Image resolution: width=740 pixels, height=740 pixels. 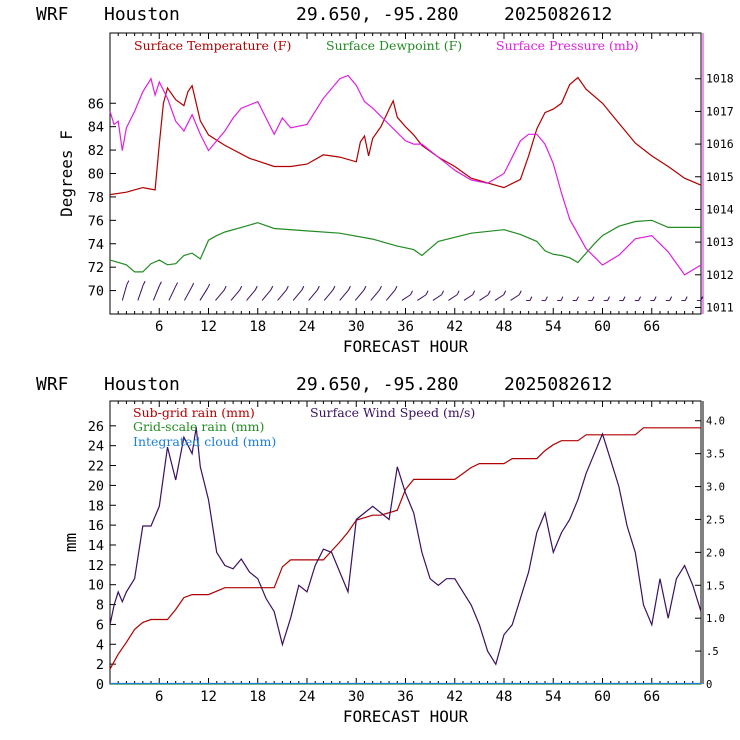 I want to click on y-tick-label: 70, so click(x=96, y=292).